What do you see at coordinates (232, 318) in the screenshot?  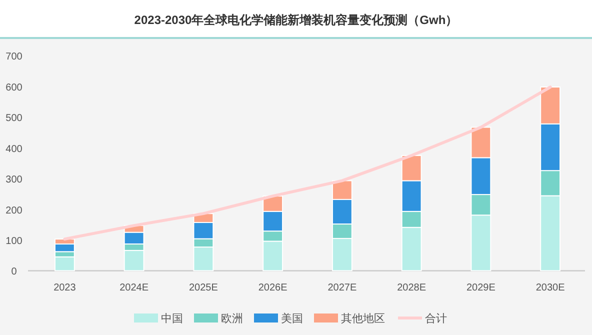 I see `legend-label: 欧洲` at bounding box center [232, 318].